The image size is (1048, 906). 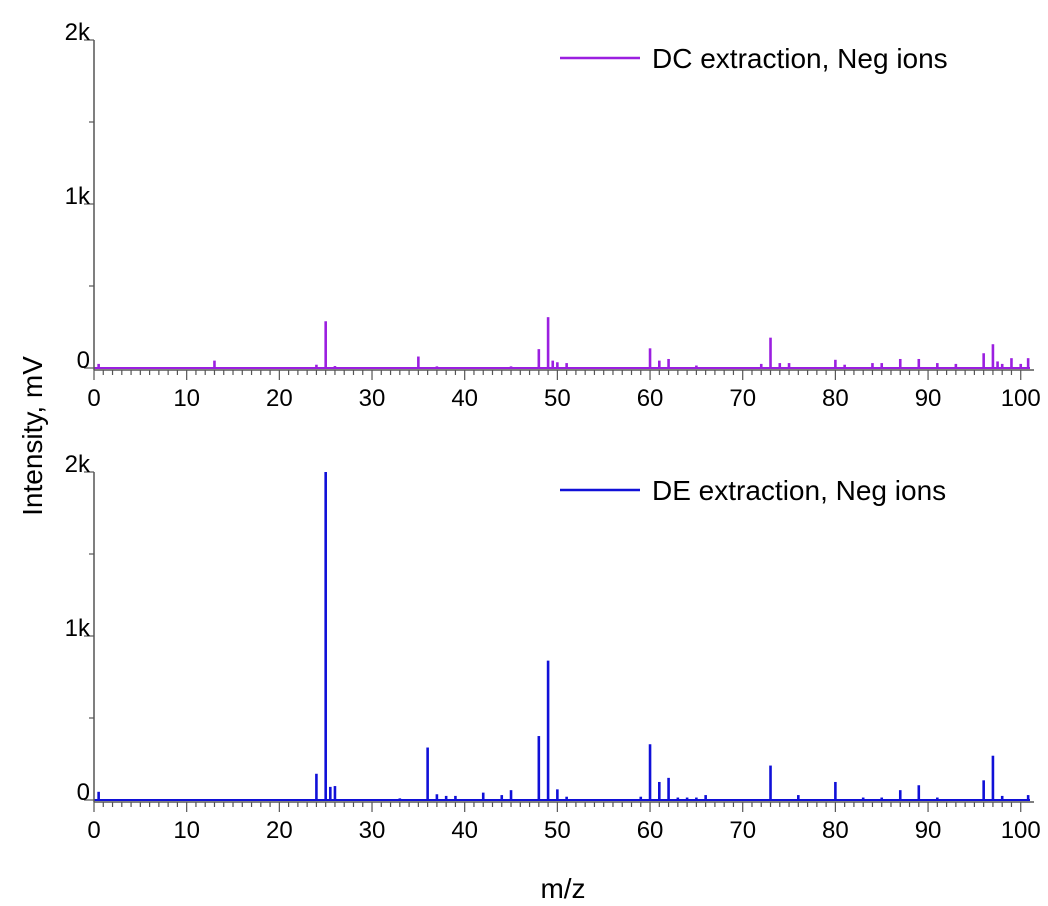 I want to click on x-axis-title: m/z, so click(x=562, y=888).